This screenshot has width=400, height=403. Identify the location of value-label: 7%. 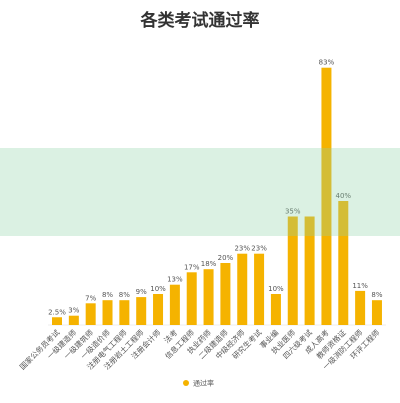
(90, 298).